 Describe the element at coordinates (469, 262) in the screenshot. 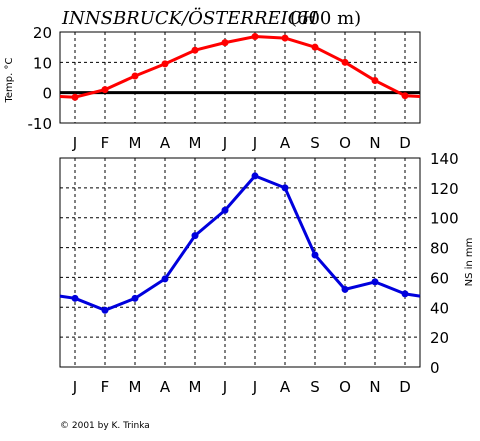

I see `precipitation-axis-label: NS in mm` at that location.